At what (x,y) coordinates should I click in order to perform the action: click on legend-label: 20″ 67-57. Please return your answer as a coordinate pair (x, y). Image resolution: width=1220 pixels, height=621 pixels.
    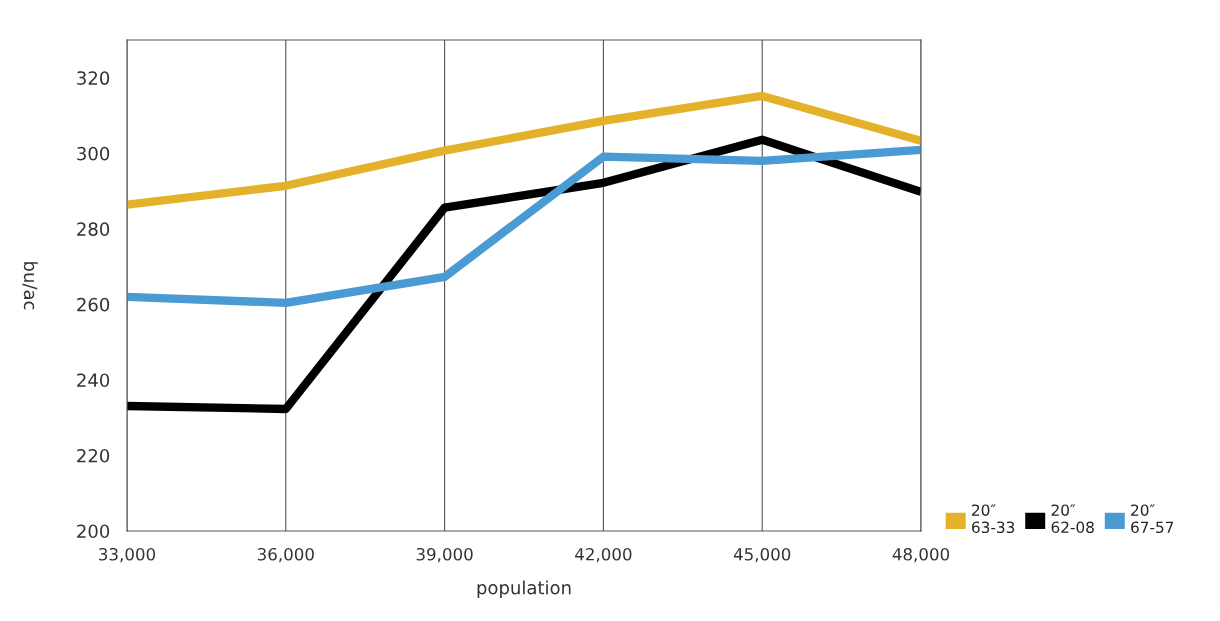
    Looking at the image, I should click on (1152, 519).